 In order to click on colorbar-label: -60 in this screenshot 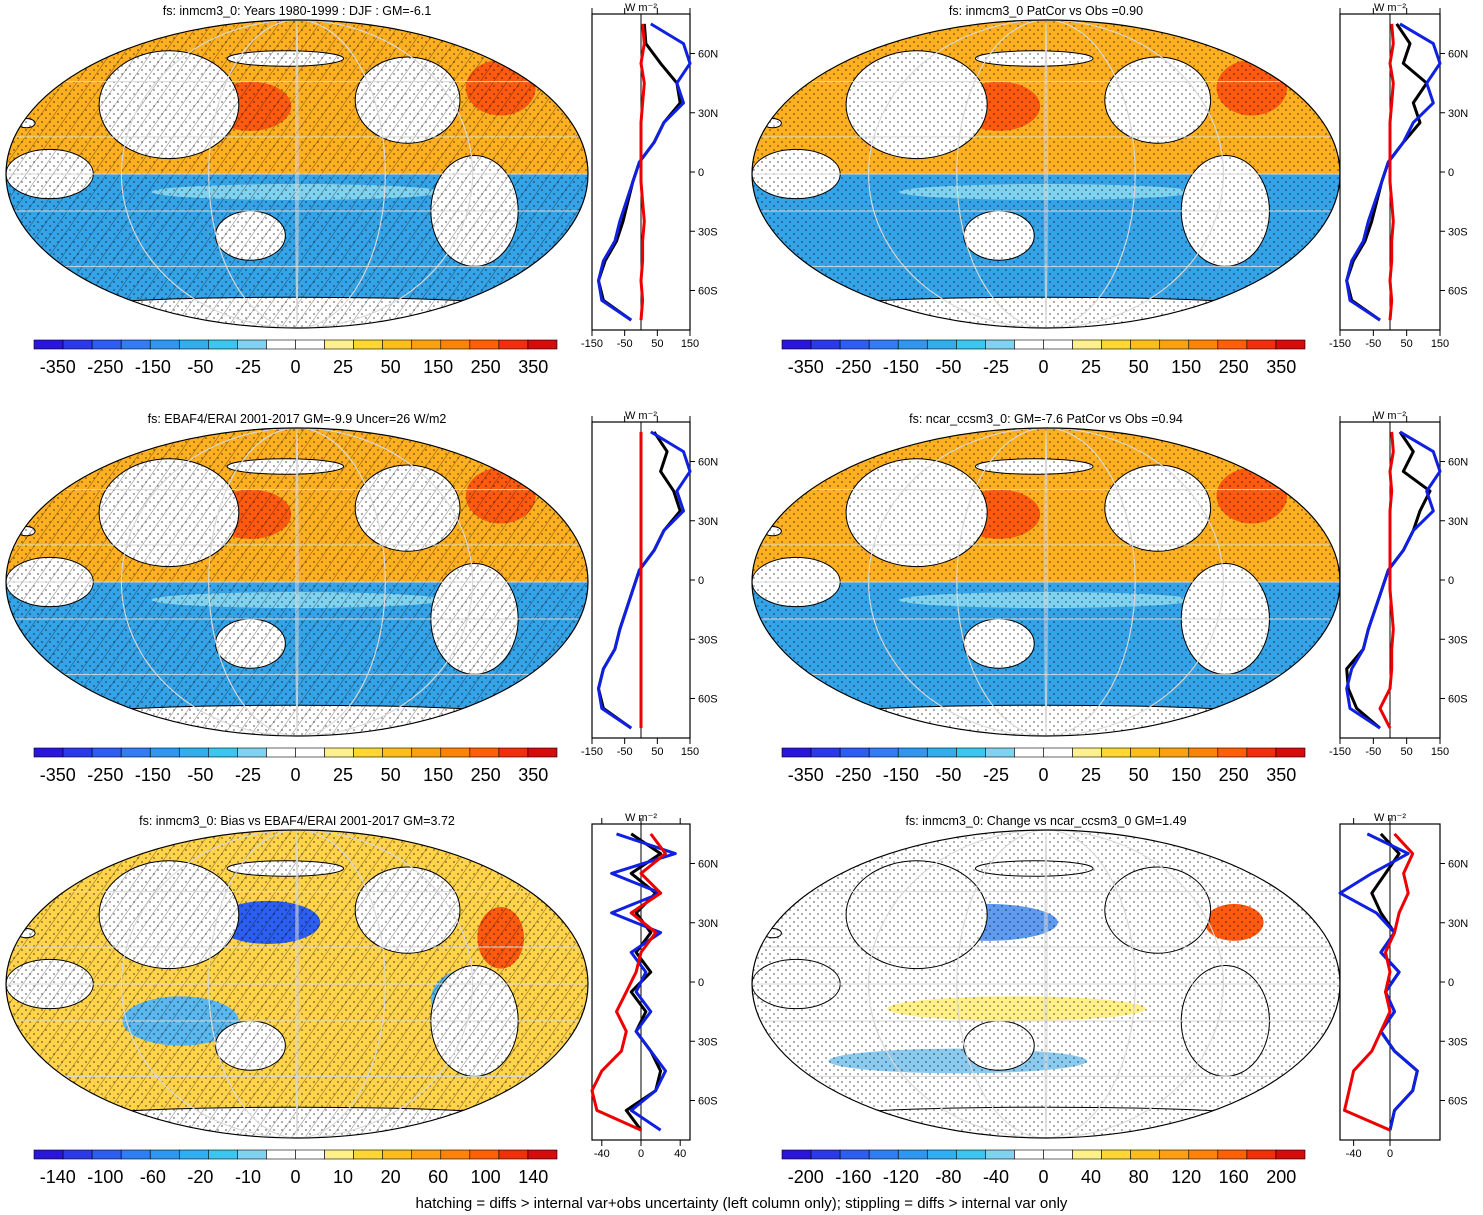, I will do `click(153, 1177)`.